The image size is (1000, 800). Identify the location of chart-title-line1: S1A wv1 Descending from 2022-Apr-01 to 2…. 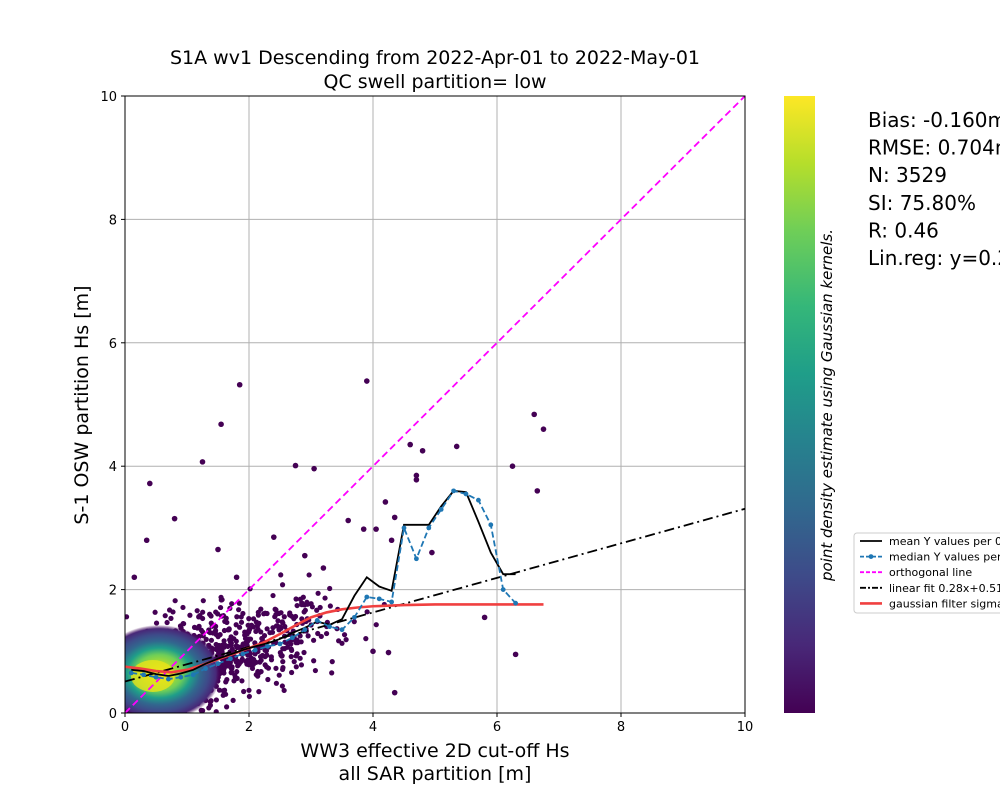
(435, 58).